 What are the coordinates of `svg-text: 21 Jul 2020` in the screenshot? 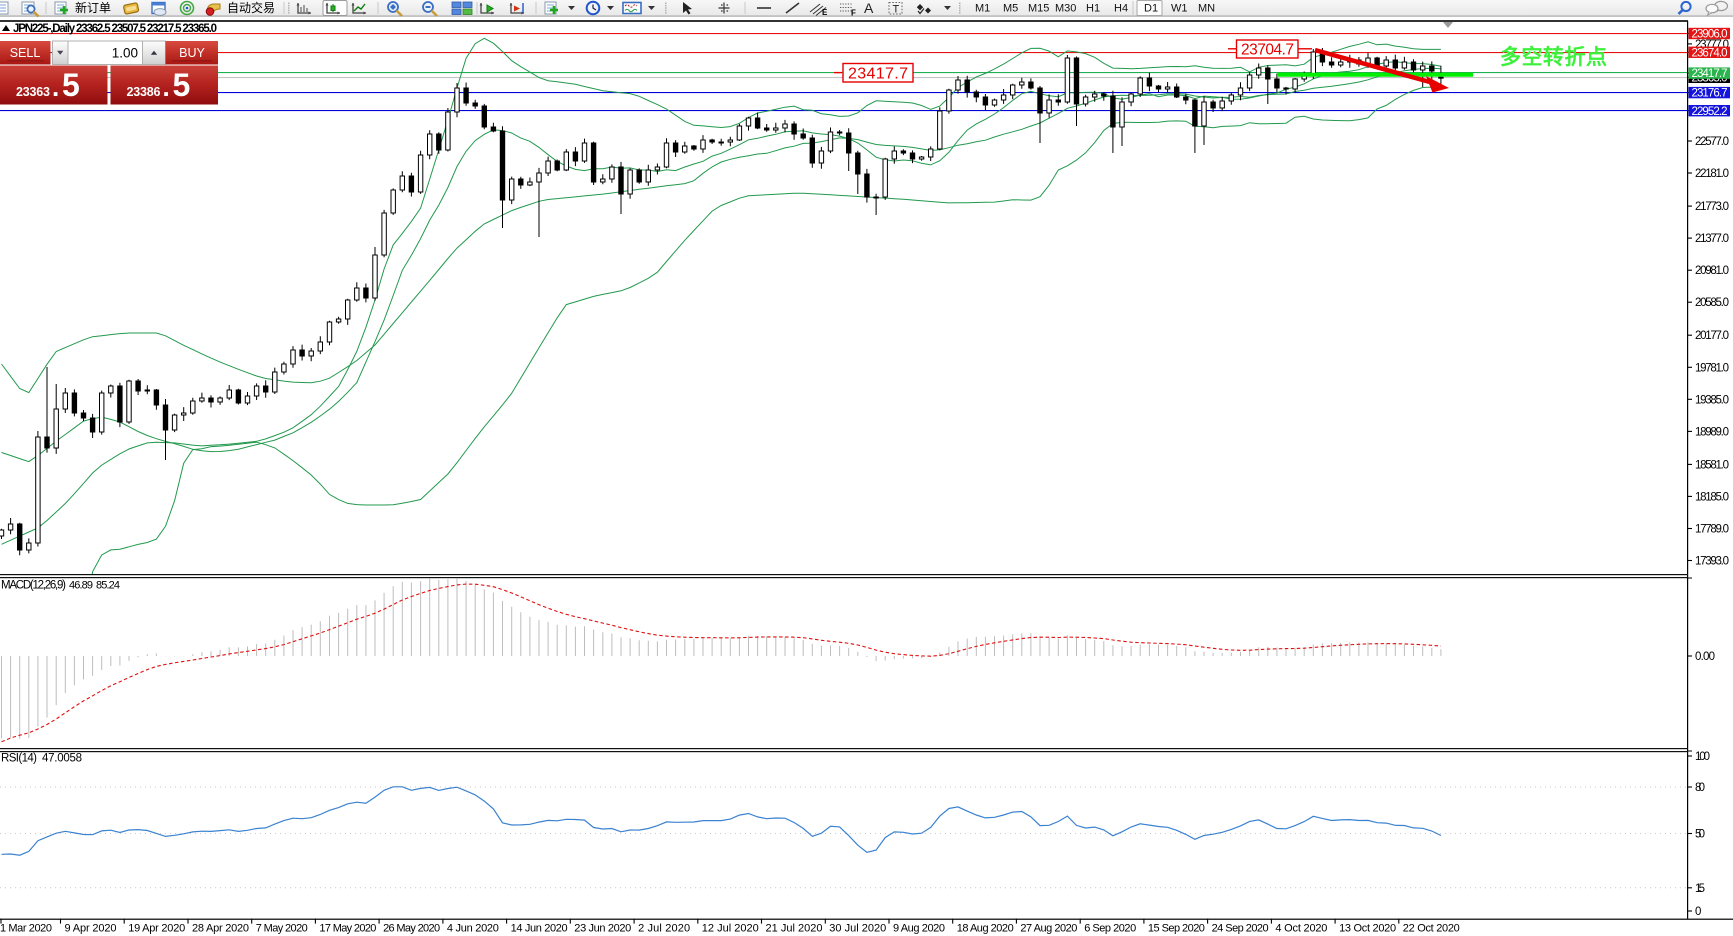 It's located at (794, 929).